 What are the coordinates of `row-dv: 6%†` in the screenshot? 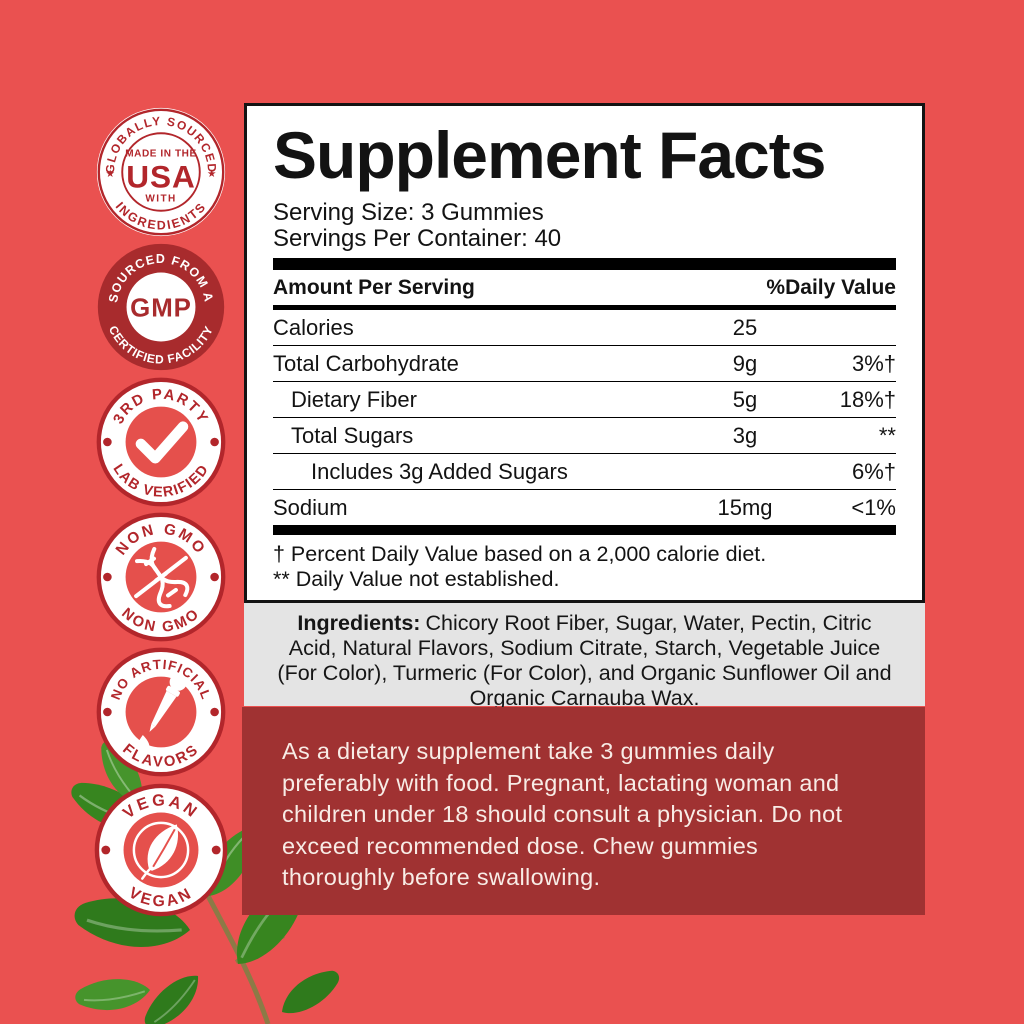 It's located at (873, 471).